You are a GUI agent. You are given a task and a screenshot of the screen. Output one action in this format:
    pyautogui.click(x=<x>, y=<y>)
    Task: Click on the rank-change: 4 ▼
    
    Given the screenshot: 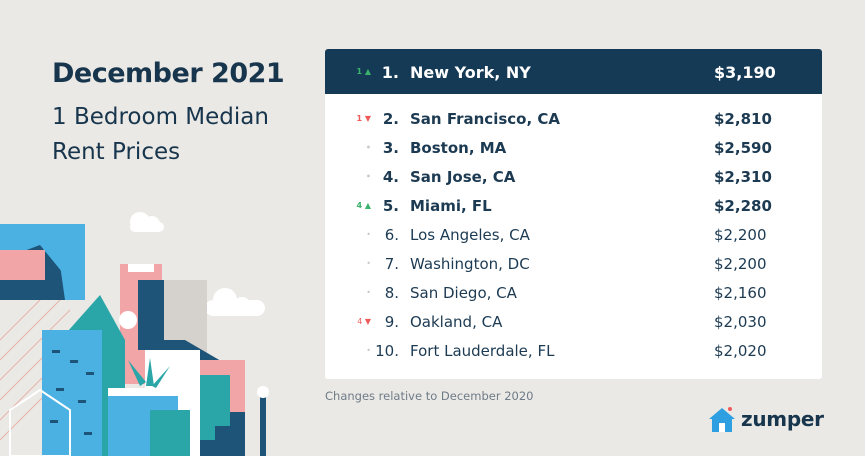 What is the action you would take?
    pyautogui.click(x=364, y=321)
    